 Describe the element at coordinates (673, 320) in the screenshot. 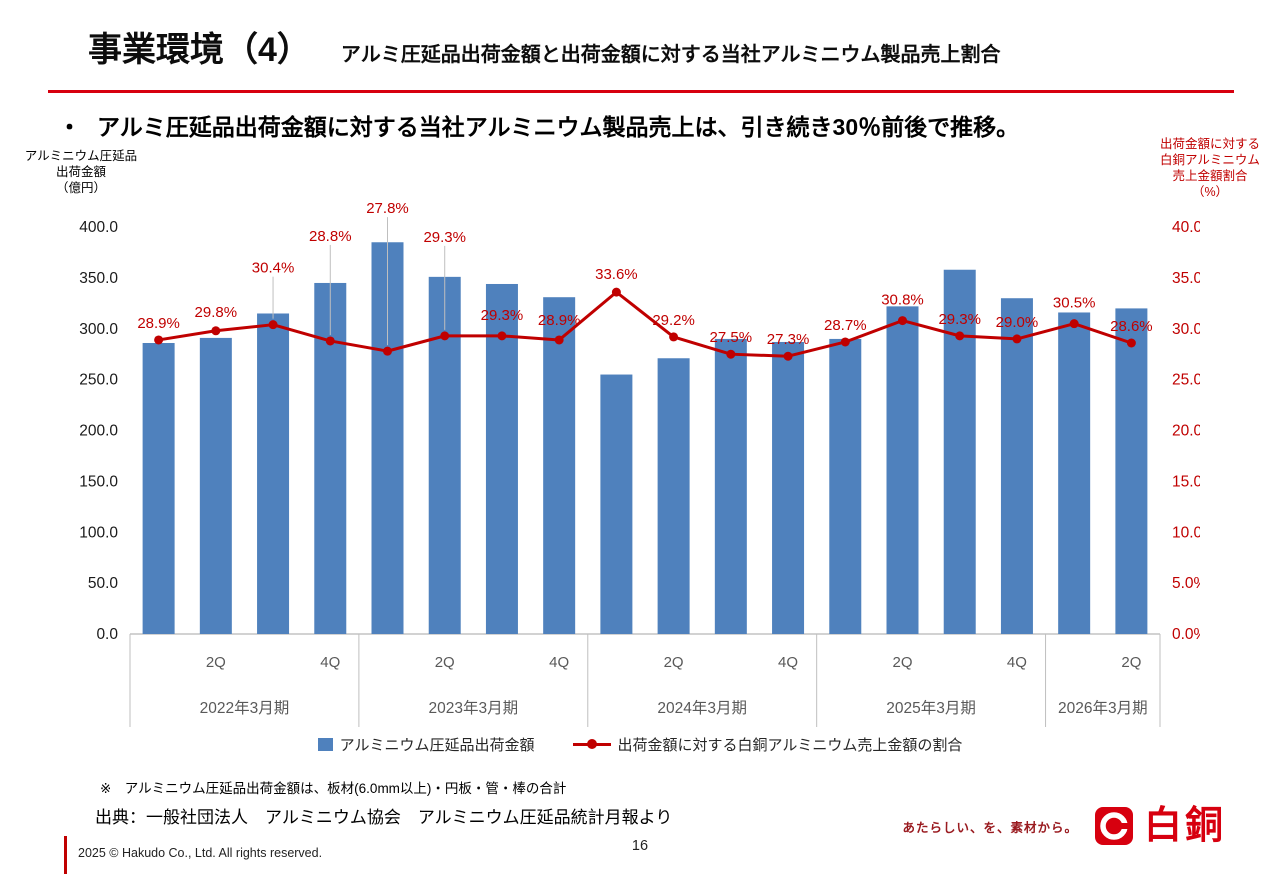

I see `point-label: 29.2%` at that location.